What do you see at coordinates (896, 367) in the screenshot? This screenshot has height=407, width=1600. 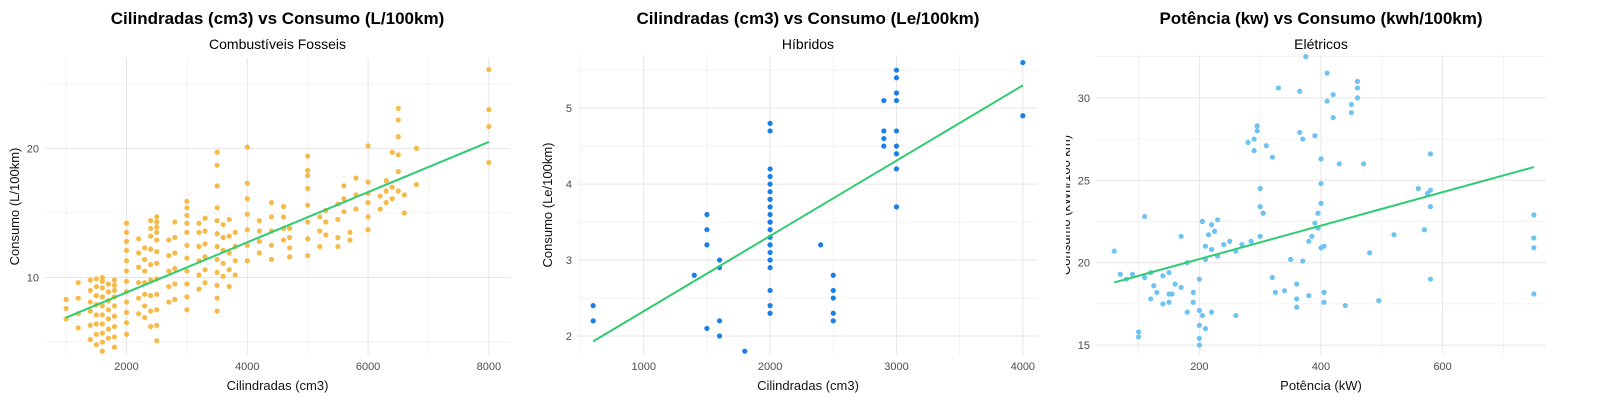 I see `x-tick-label: 3000` at bounding box center [896, 367].